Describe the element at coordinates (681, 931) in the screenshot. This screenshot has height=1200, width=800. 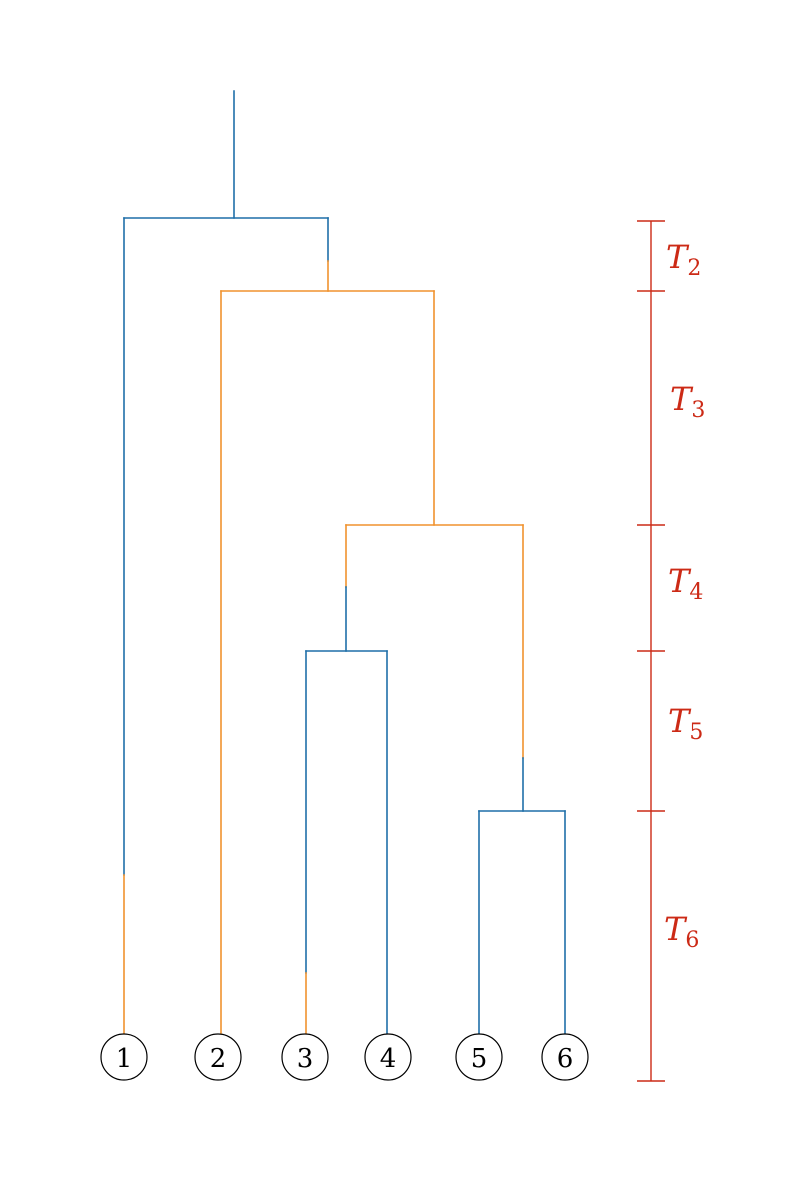
I see `time-interval-label-T6: T6` at that location.